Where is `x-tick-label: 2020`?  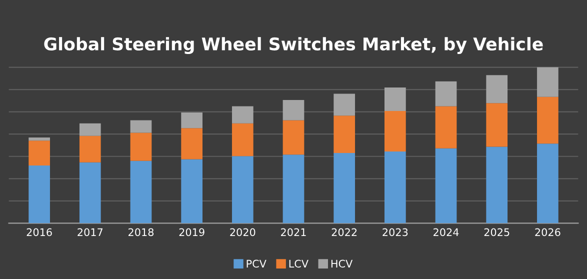 x-tick-label: 2020 is located at coordinates (243, 232).